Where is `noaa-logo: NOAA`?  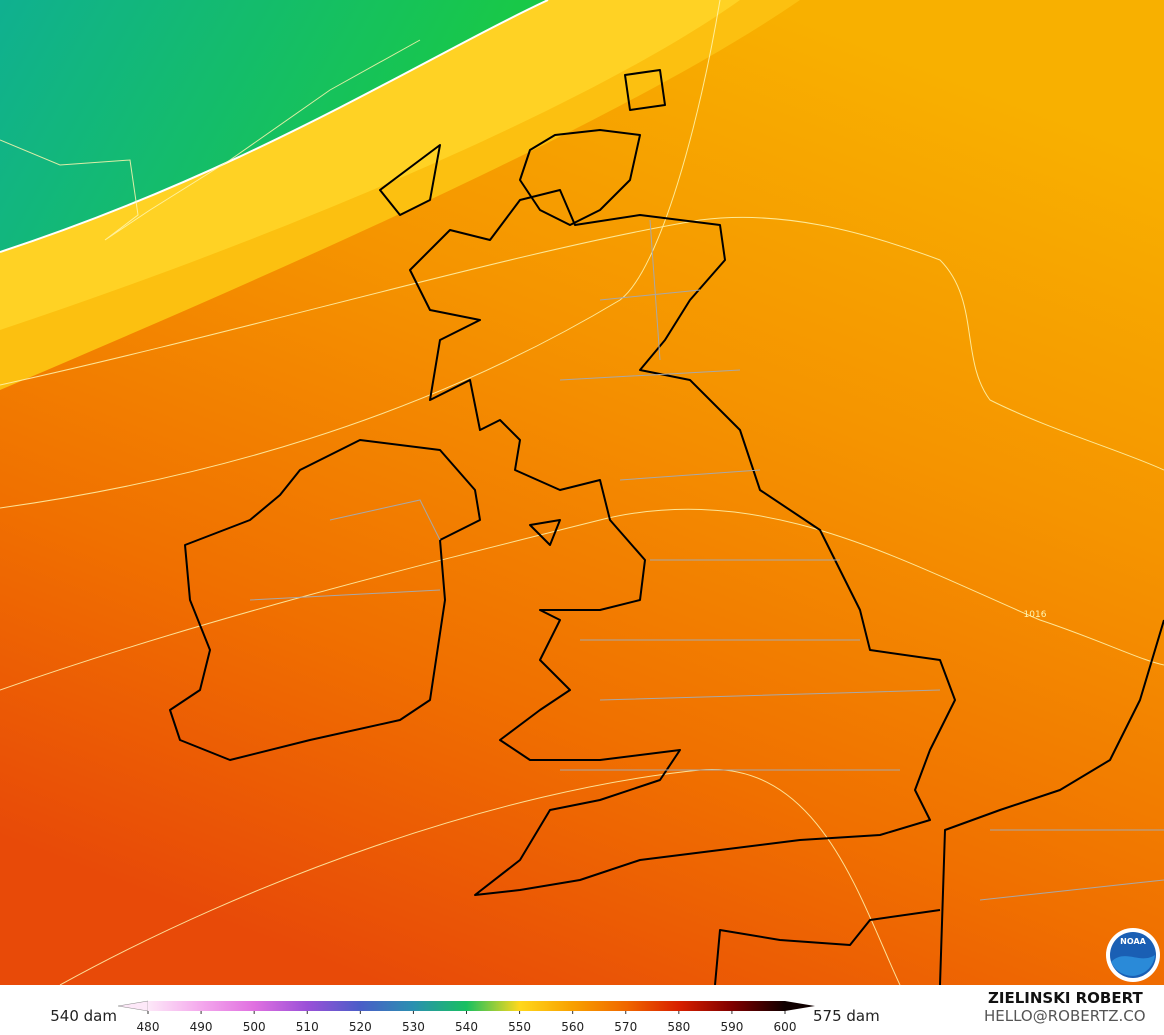 noaa-logo: NOAA is located at coordinates (1133, 955).